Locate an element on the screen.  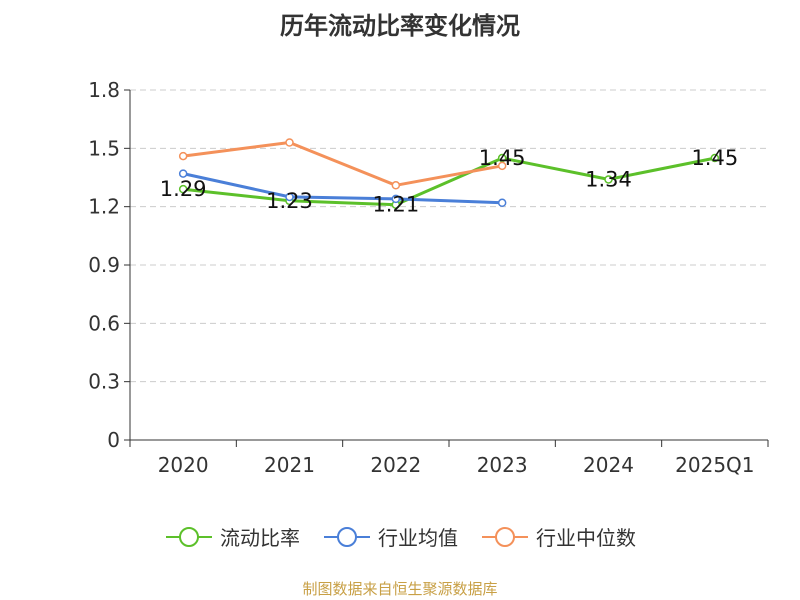
legend-item: 行业均值 is located at coordinates (390, 536).